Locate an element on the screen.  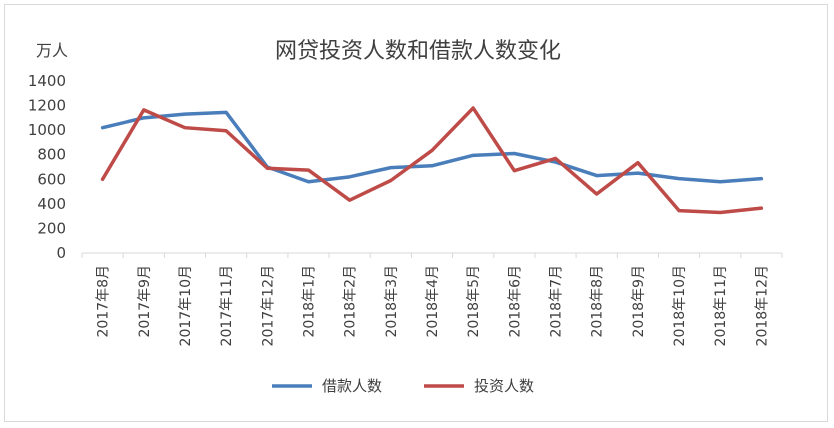
y-tick-labels: 0 200 400 600 800 1000 1200 1400 is located at coordinates (47, 167).